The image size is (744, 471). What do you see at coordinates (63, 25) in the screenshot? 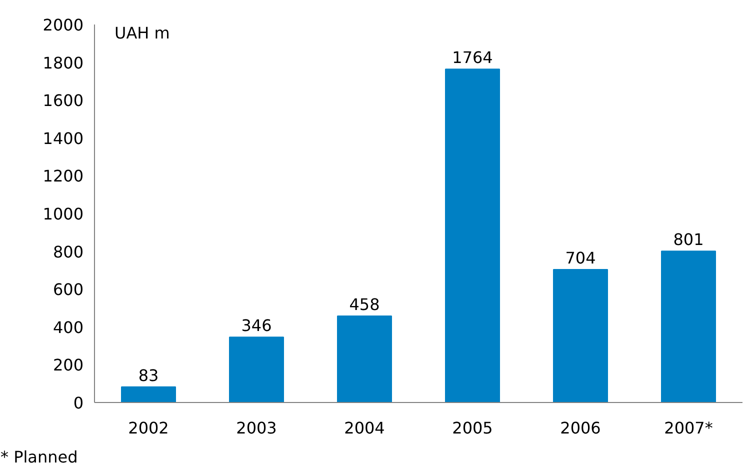
I see `y-tick-label: 2000` at bounding box center [63, 25].